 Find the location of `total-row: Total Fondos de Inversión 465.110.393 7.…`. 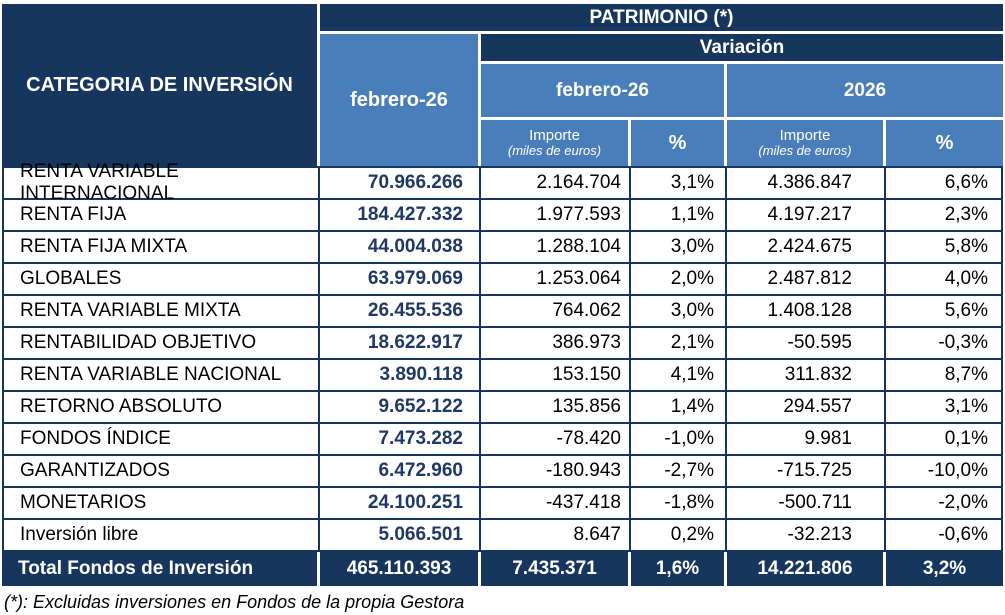

total-row: Total Fondos de Inversión 465.110.393 7.… is located at coordinates (502, 569).